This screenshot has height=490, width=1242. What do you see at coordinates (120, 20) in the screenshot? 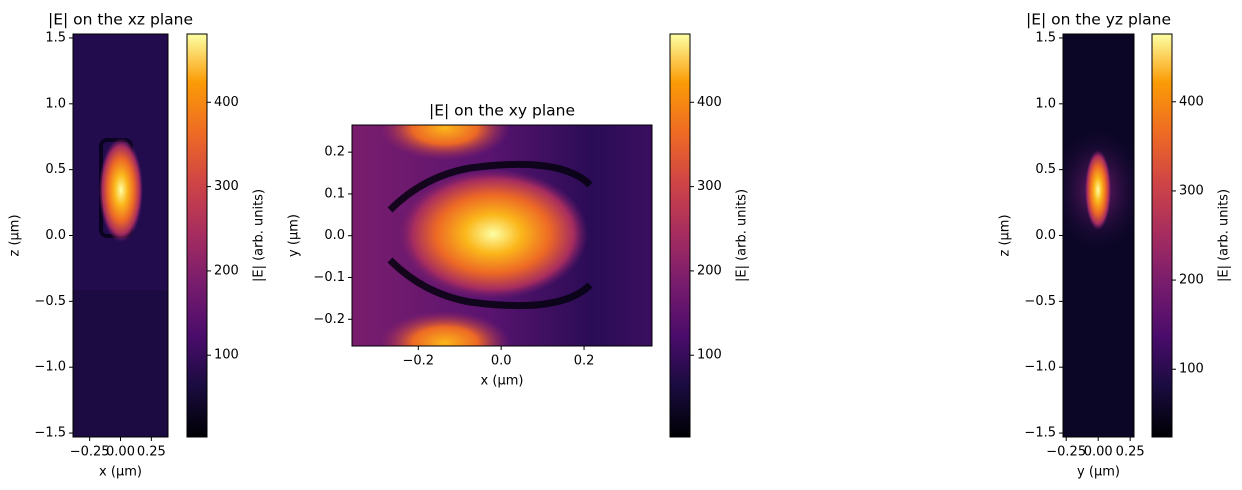
I see `title: |E| on the xz plane` at bounding box center [120, 20].